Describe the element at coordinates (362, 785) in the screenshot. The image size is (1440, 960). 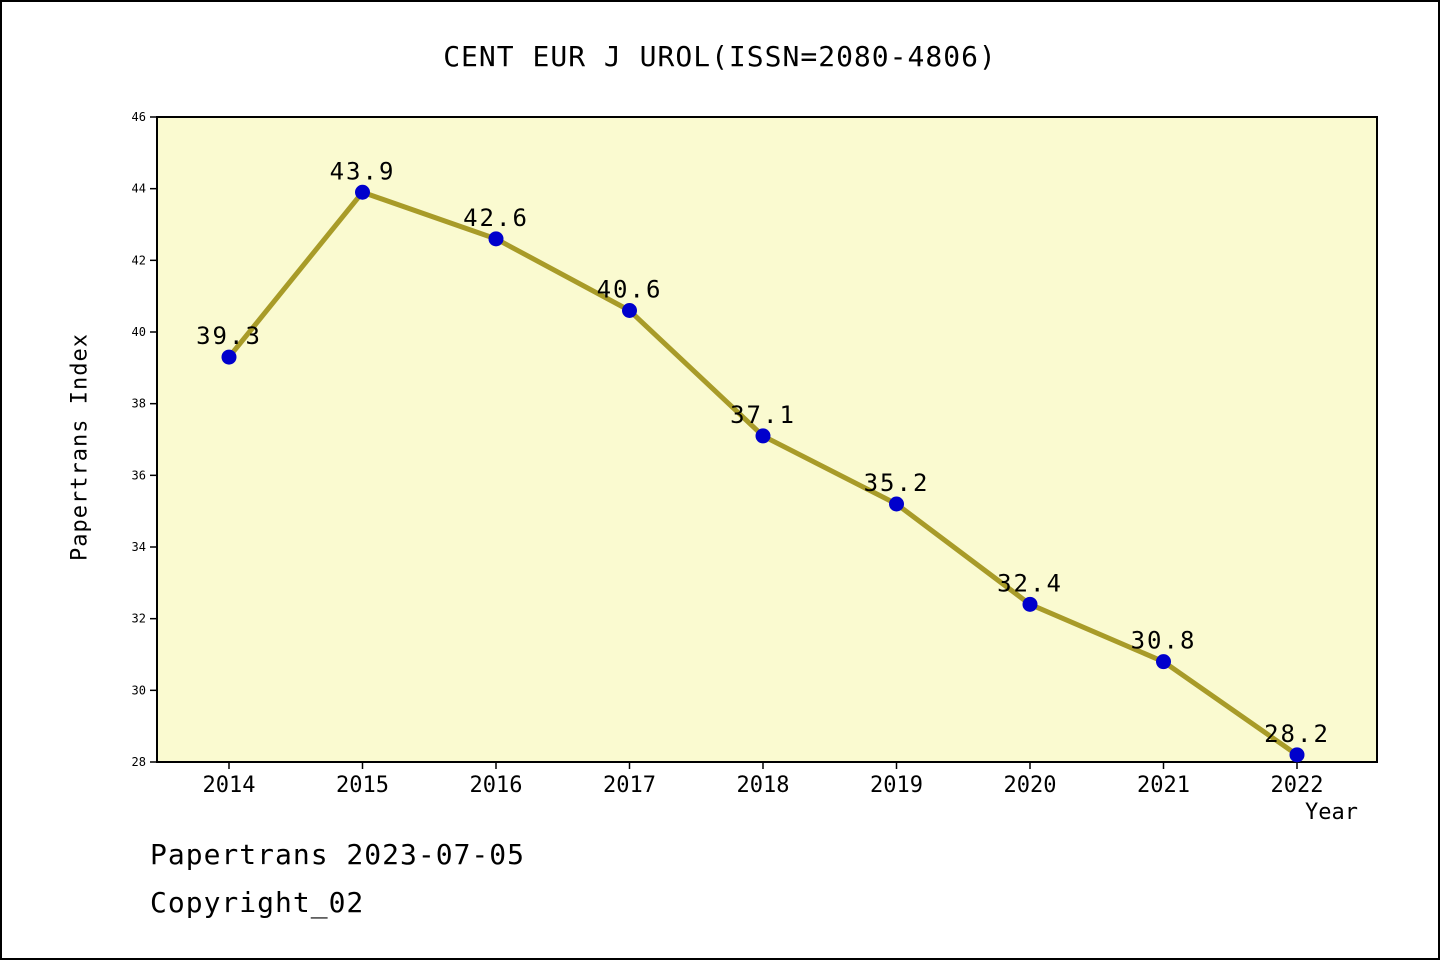
I see `x-tick-label: 2015` at that location.